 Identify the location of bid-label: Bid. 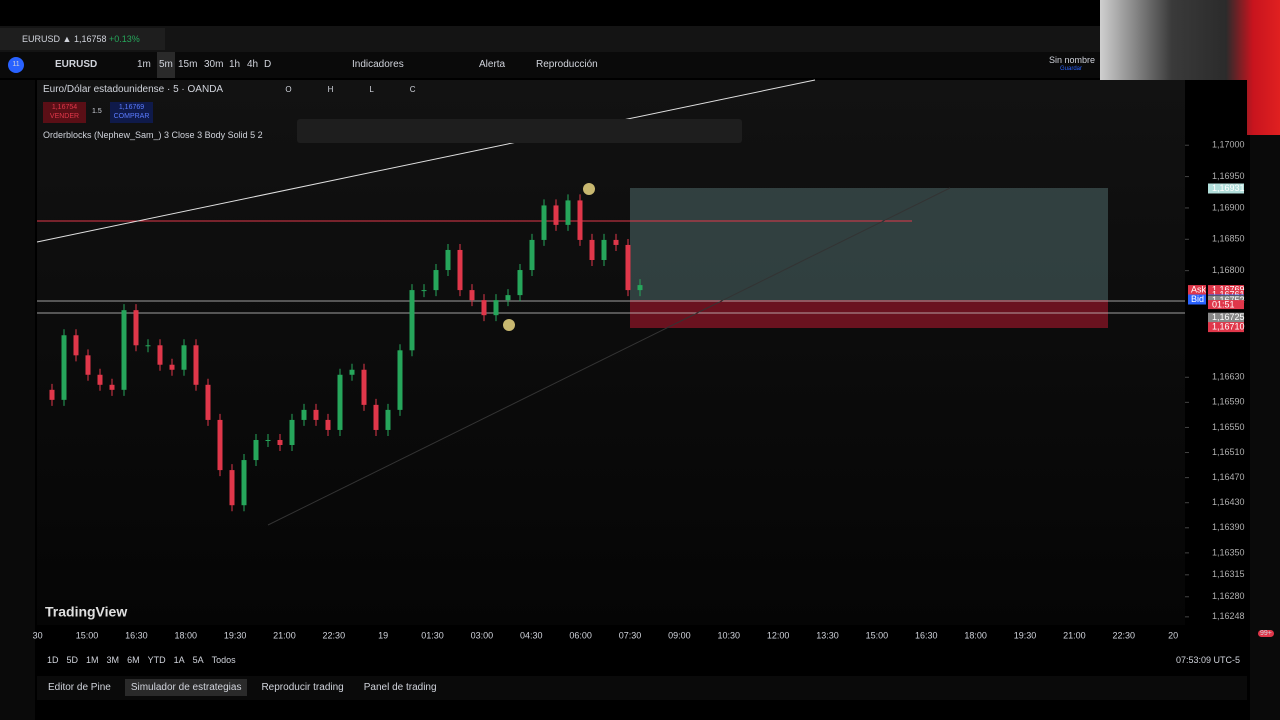
(1197, 299).